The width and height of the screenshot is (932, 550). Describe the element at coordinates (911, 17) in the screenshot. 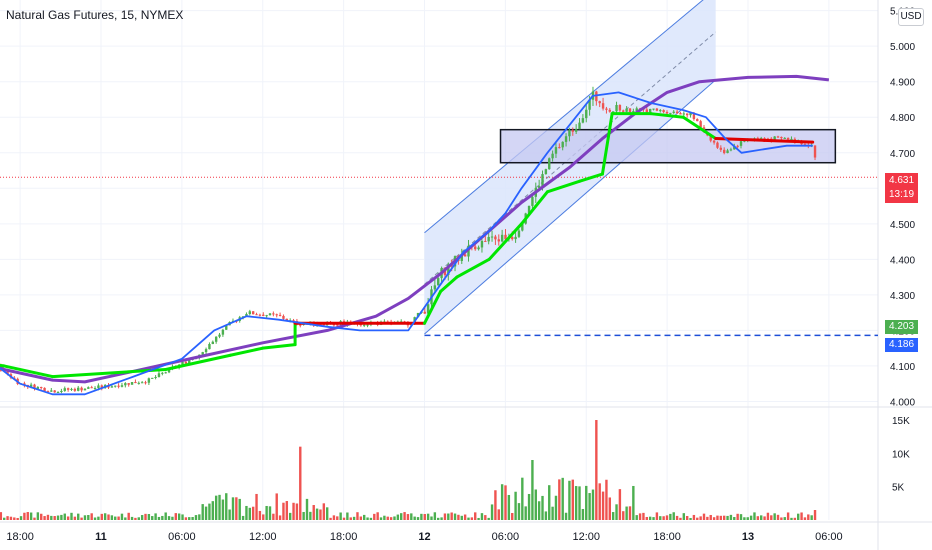

I see `currency-button: USD` at that location.